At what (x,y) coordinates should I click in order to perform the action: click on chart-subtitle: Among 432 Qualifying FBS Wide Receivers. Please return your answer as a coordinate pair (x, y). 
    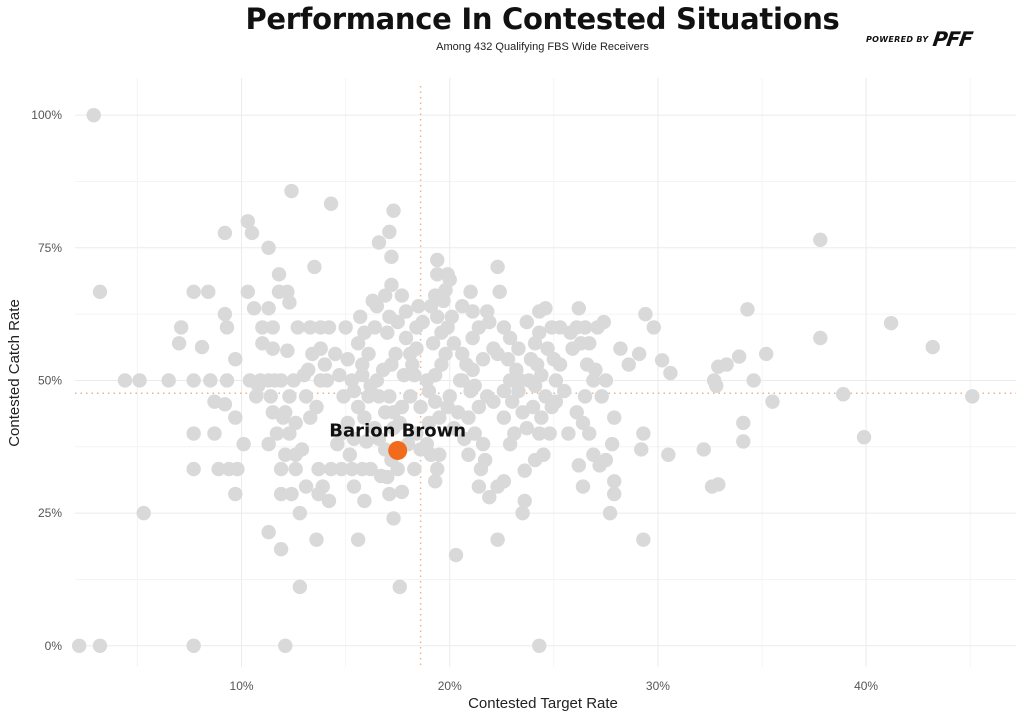
    Looking at the image, I should click on (542, 47).